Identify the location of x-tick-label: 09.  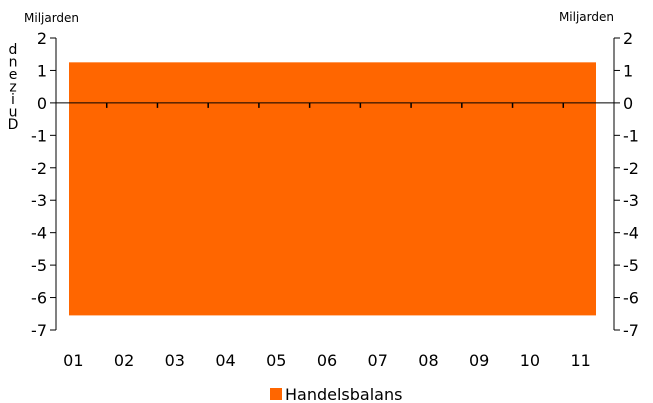
(479, 360).